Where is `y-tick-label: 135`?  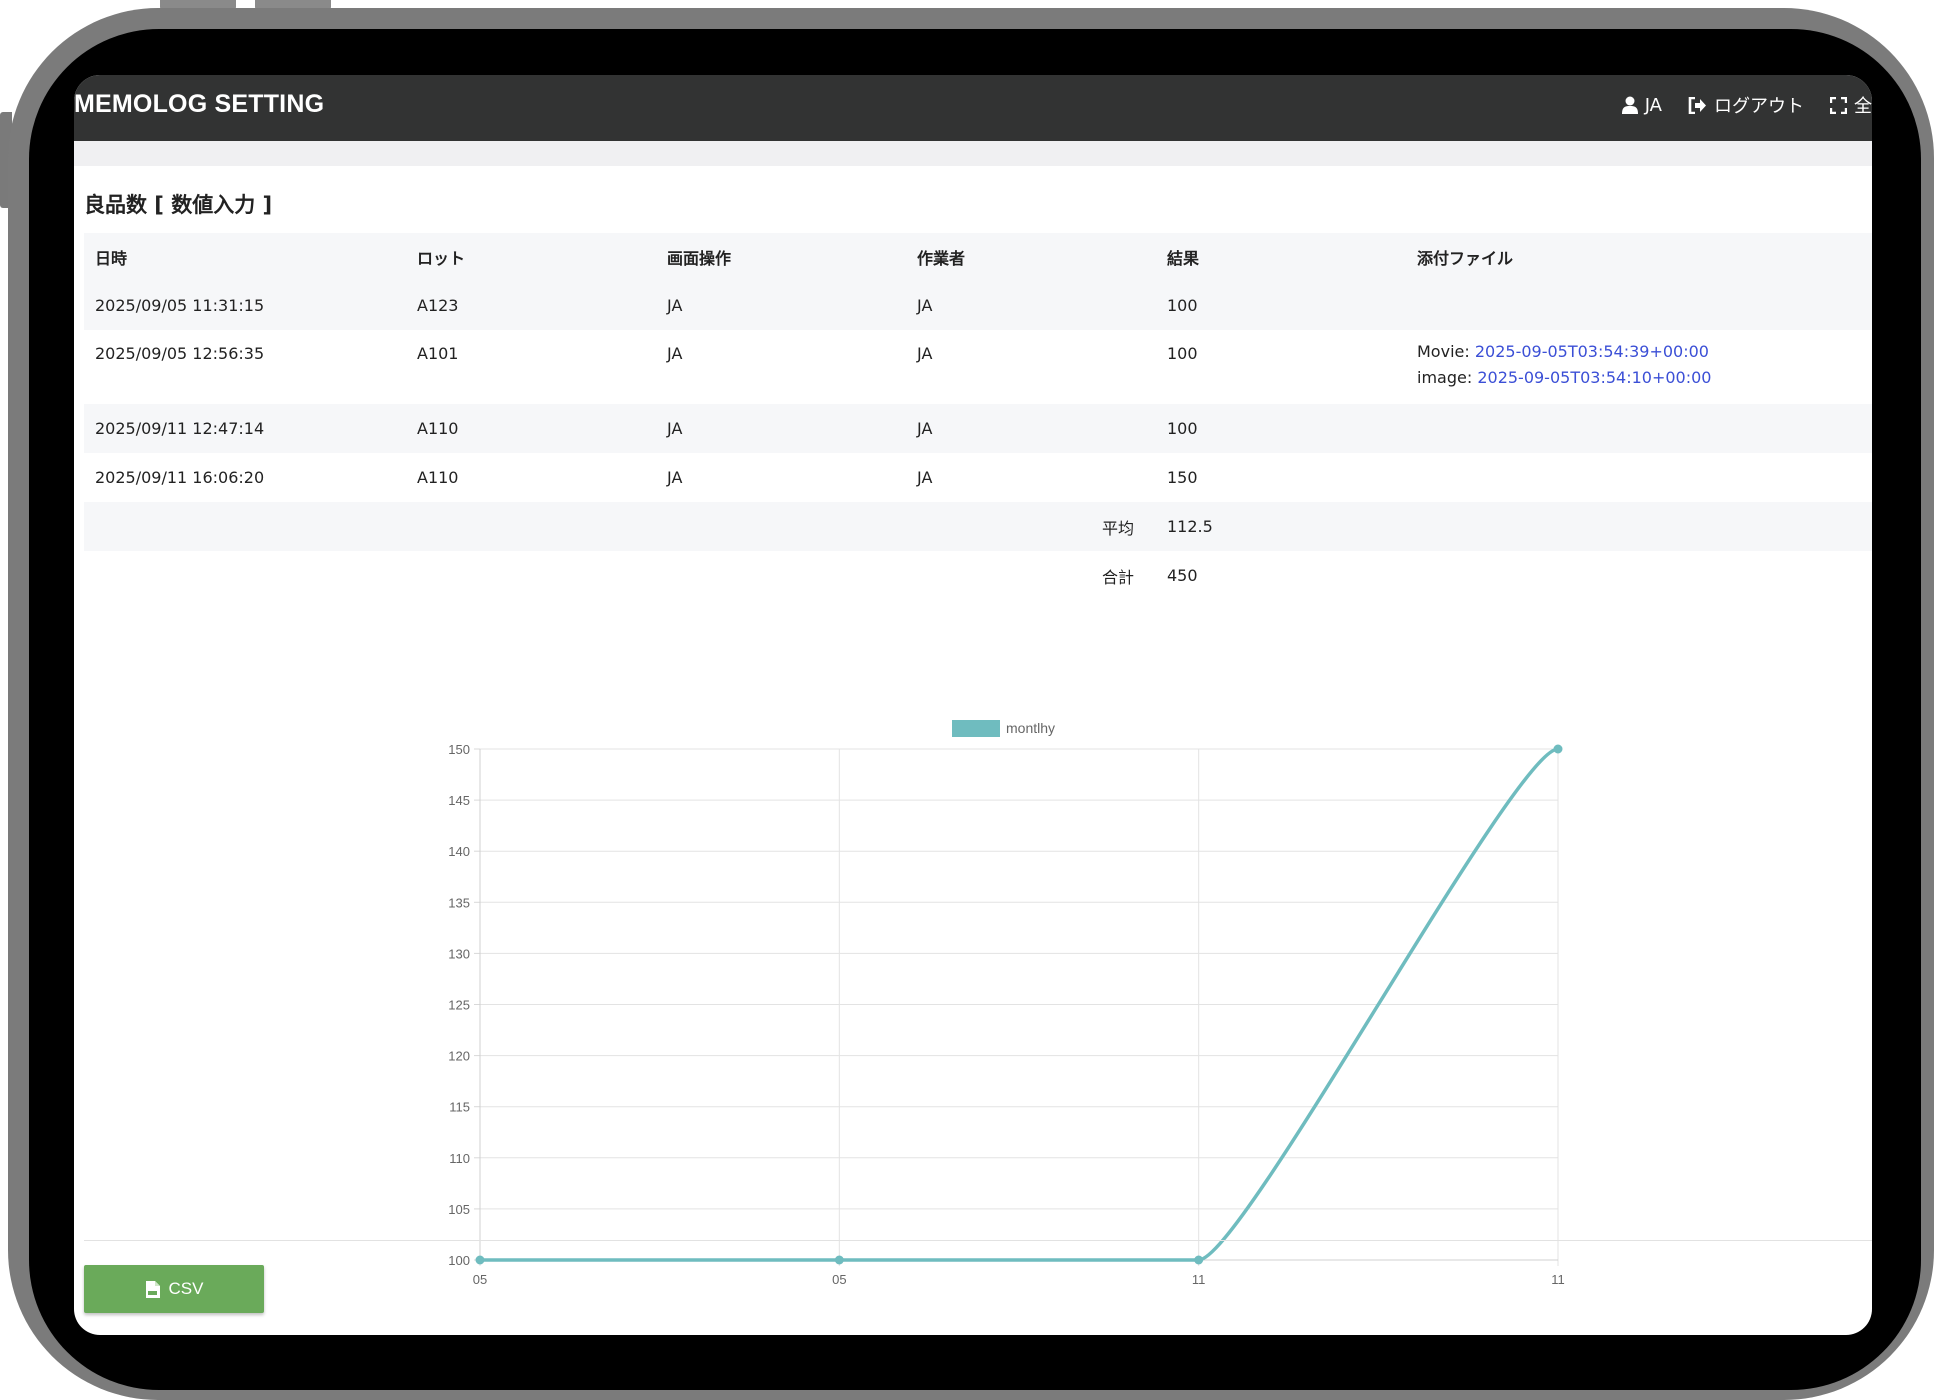
y-tick-label: 135 is located at coordinates (459, 902).